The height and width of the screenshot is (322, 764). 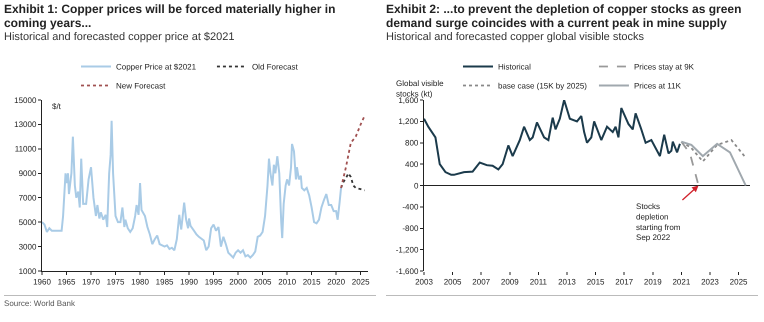 What do you see at coordinates (25, 149) in the screenshot?
I see `y-tick-label: 11000` at bounding box center [25, 149].